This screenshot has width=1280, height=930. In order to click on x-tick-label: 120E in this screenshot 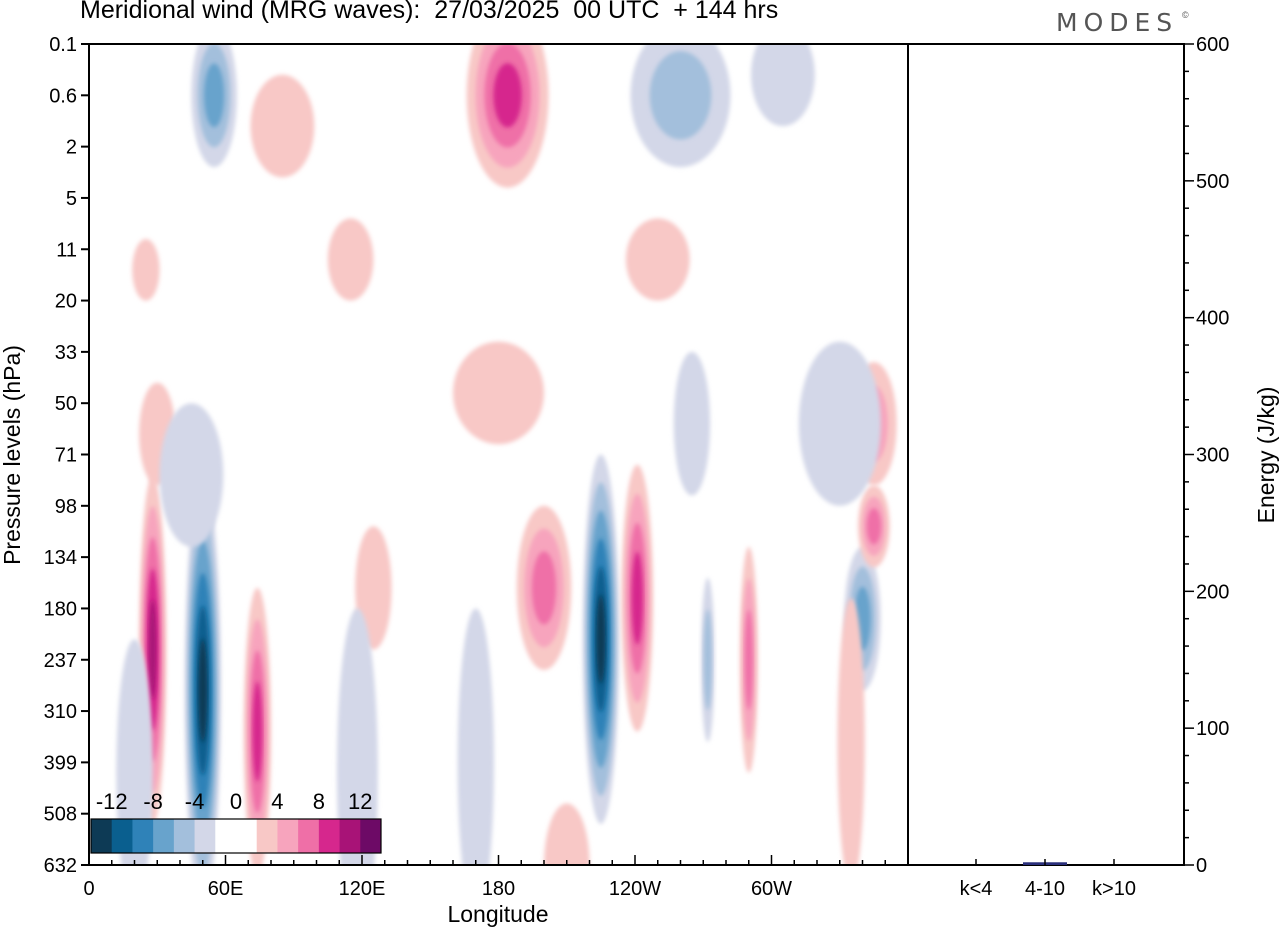, I will do `click(362, 889)`.